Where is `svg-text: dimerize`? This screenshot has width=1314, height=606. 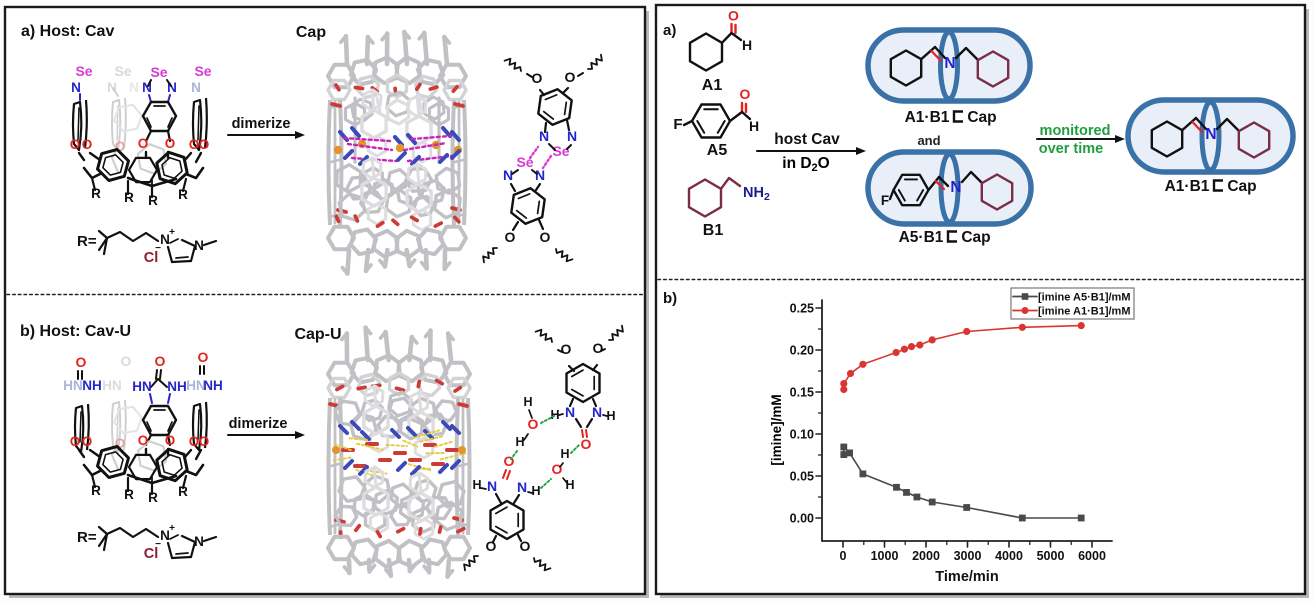
svg-text: dimerize is located at coordinates (258, 424).